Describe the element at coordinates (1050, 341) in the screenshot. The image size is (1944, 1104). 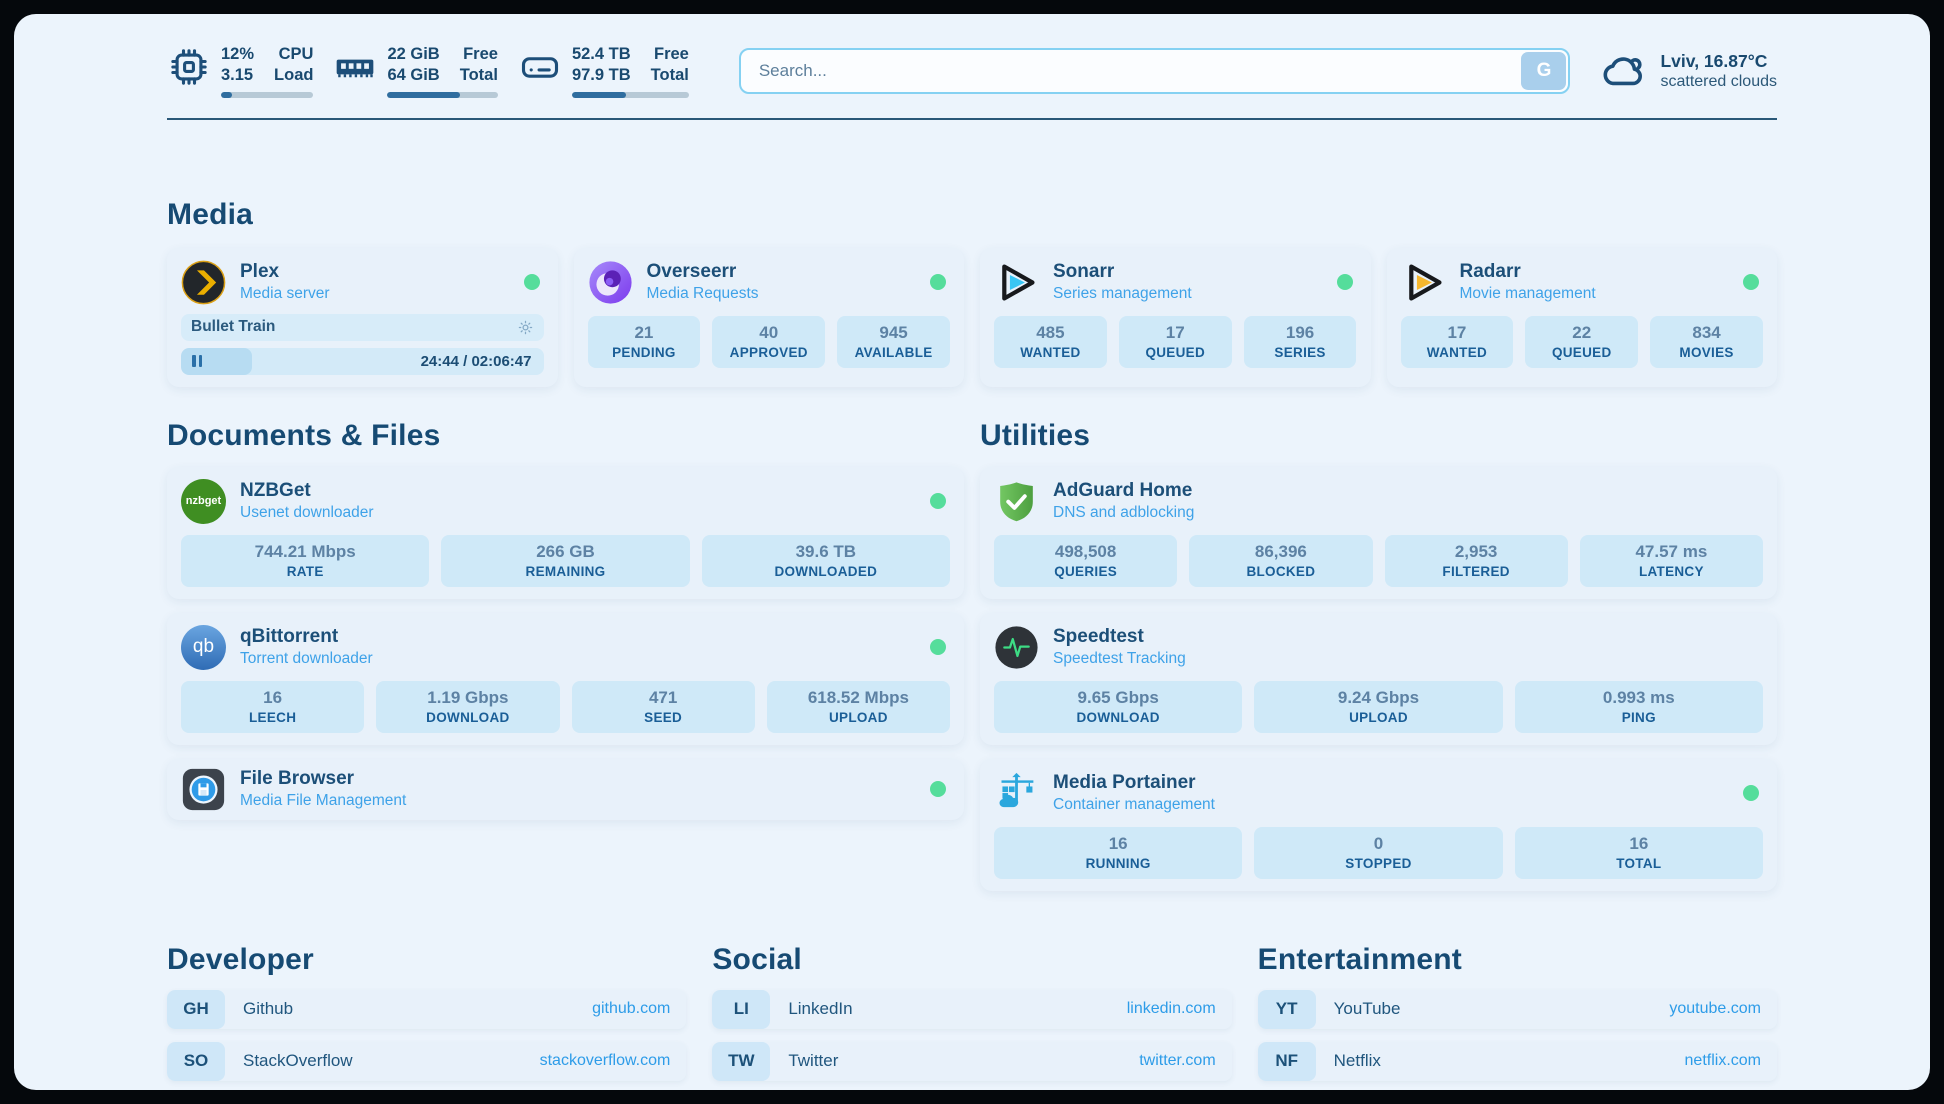
I see `stat-tile-wanted: 485 WANTED` at that location.